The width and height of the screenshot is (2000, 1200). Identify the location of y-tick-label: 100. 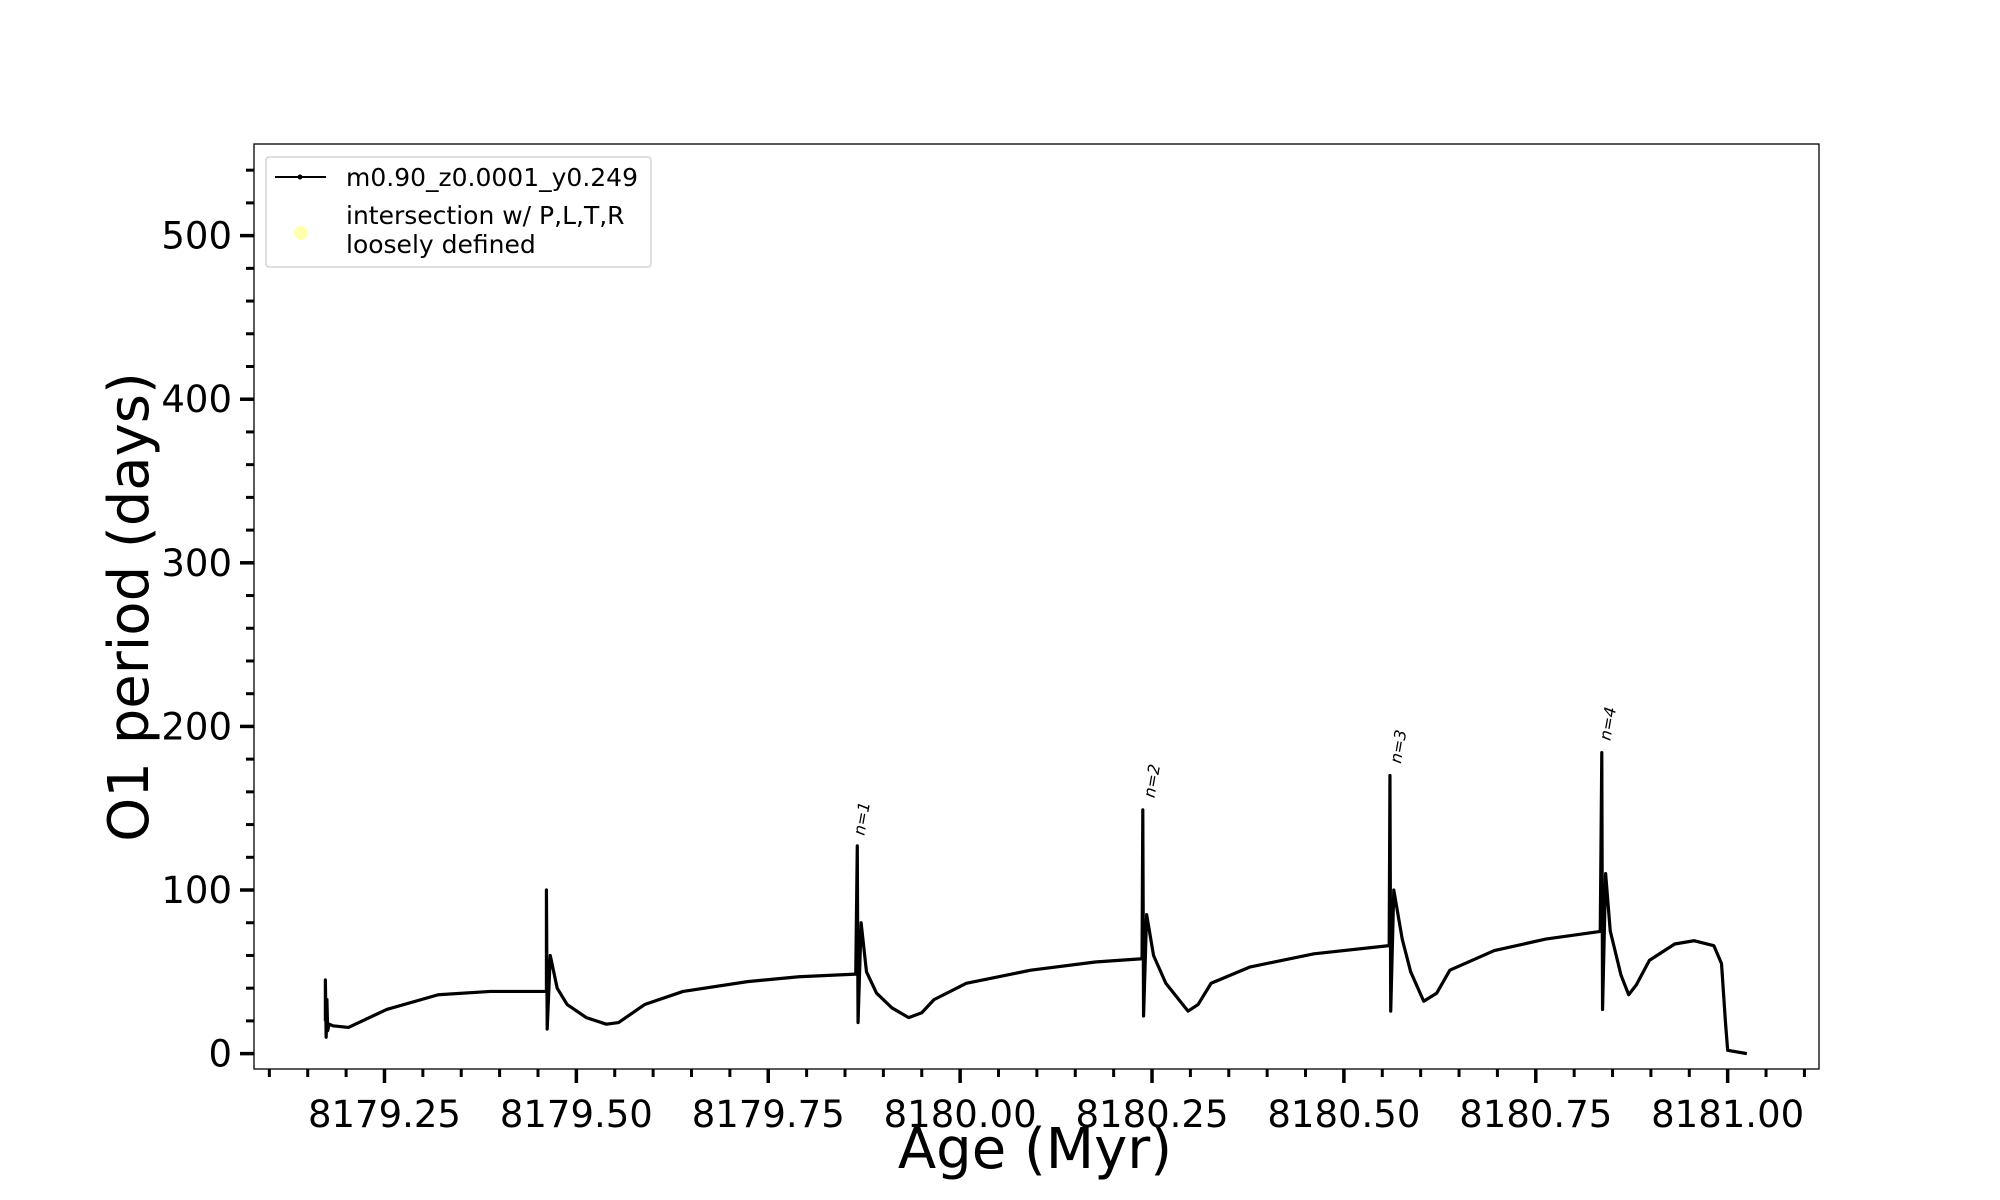
(196, 890).